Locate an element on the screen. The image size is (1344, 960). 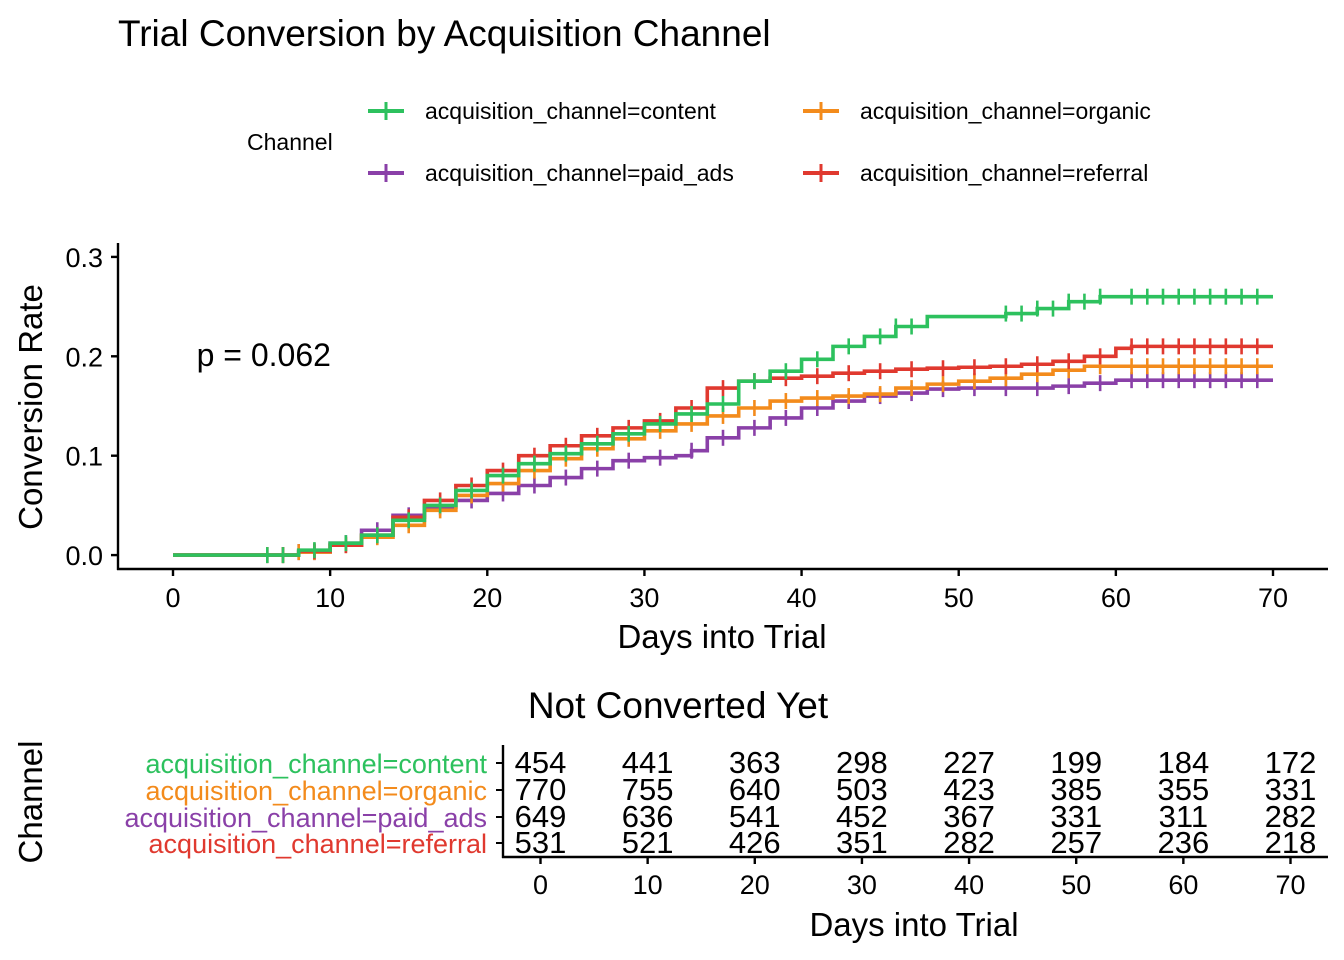
x-tick-label: 60 is located at coordinates (1116, 598).